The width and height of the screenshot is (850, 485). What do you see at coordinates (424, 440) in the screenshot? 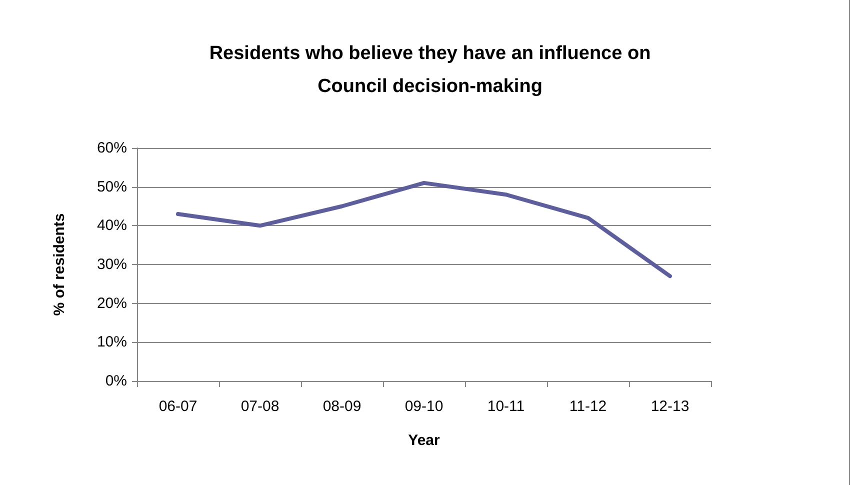
I see `x-axis-title: Year` at bounding box center [424, 440].